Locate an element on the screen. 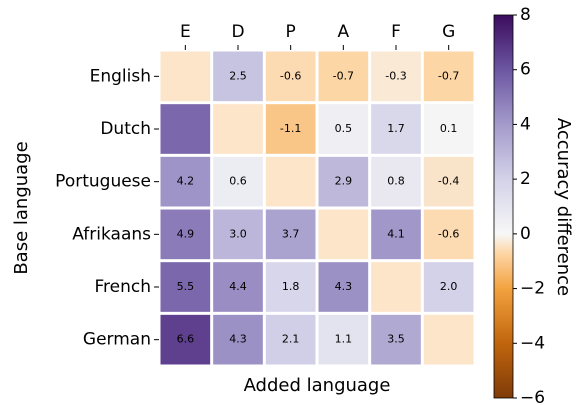 The image size is (581, 405). x-tick-label: F is located at coordinates (396, 32).